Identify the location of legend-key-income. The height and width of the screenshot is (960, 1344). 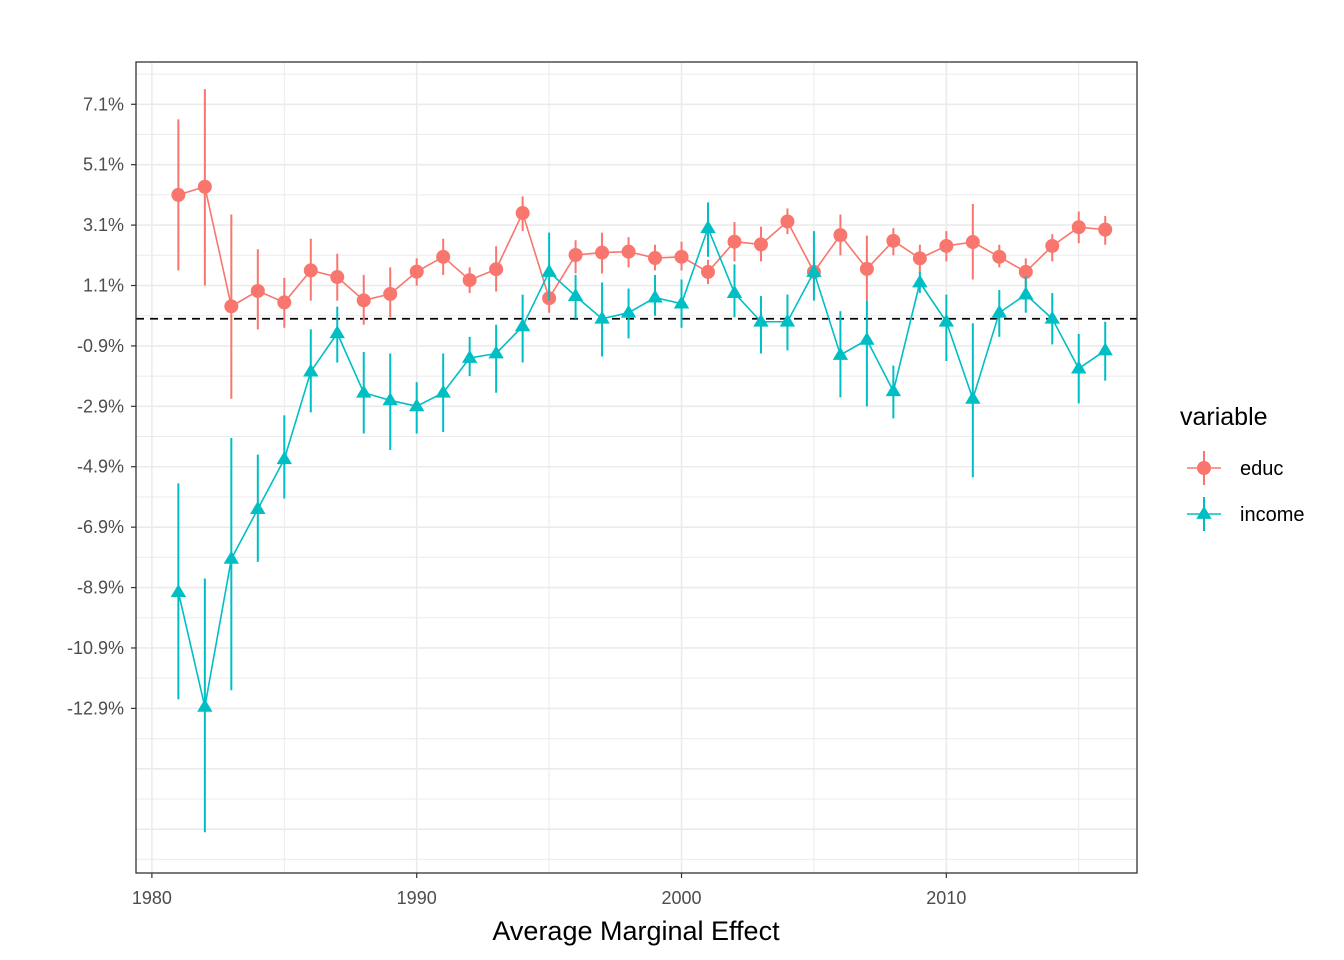
(1204, 512).